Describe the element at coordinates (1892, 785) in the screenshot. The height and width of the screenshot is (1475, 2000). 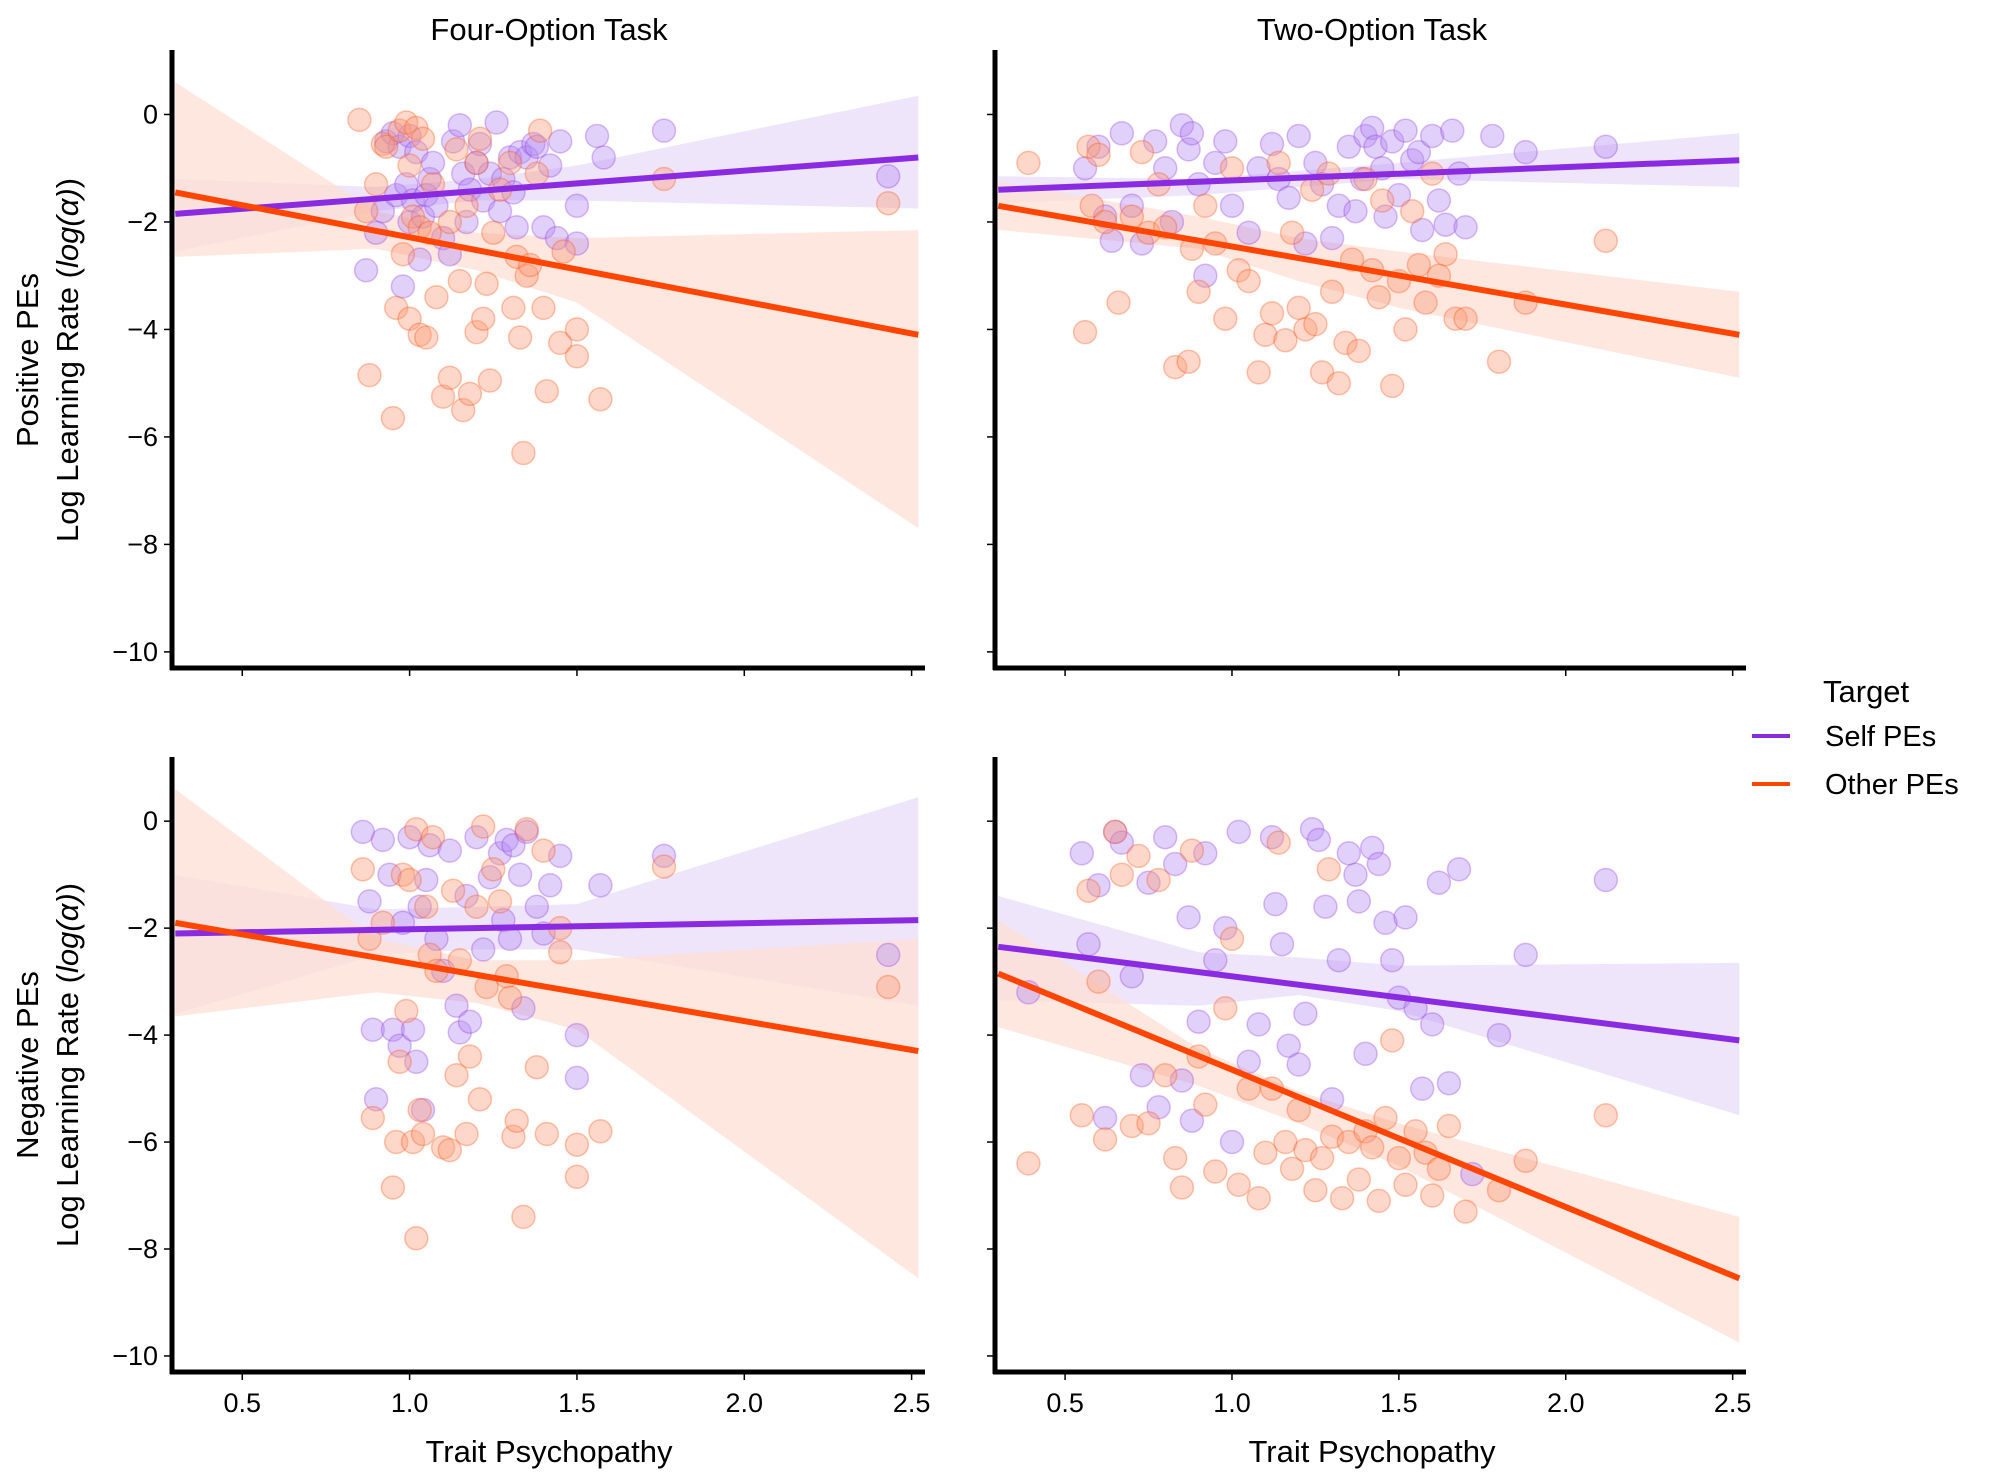
I see `legend-label-other: Other PEs` at that location.